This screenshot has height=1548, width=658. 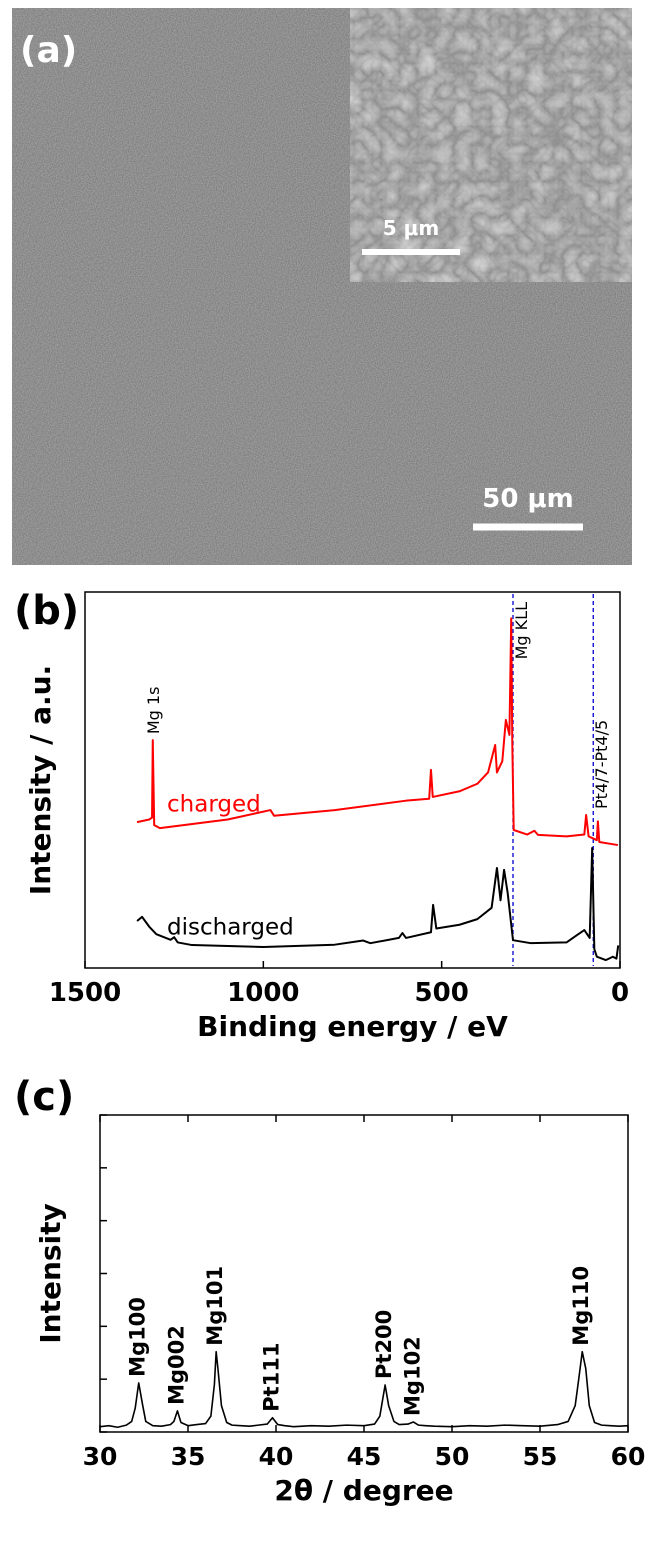 I want to click on x-tick-label: 55, so click(x=540, y=1456).